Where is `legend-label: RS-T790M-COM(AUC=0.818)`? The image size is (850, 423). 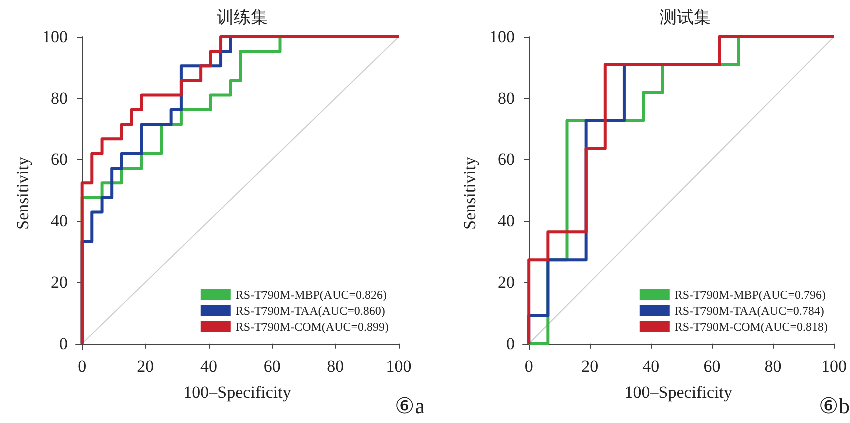 legend-label: RS-T790M-COM(AUC=0.818) is located at coordinates (751, 327).